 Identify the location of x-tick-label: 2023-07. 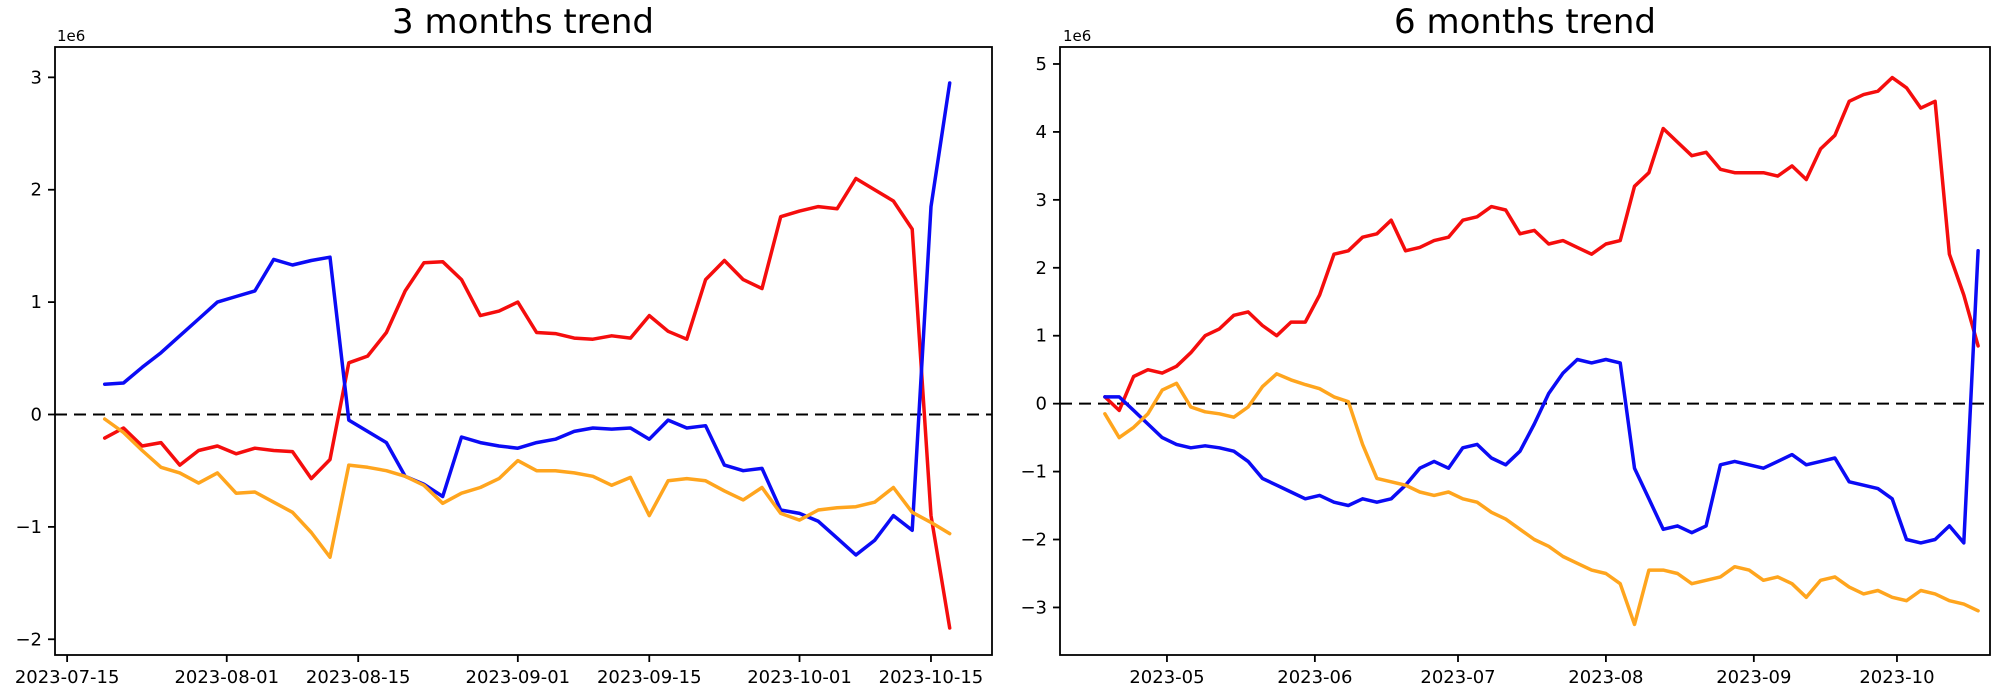
(1457, 677).